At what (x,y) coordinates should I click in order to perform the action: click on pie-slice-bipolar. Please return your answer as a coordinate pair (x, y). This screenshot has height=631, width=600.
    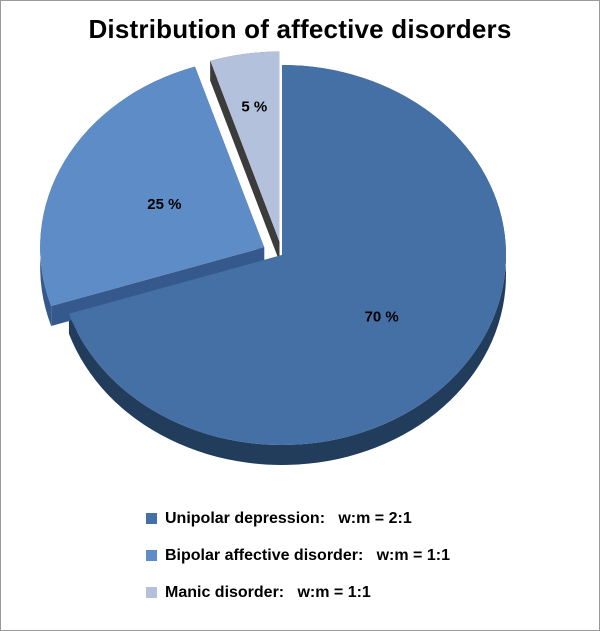
    Looking at the image, I should click on (152, 186).